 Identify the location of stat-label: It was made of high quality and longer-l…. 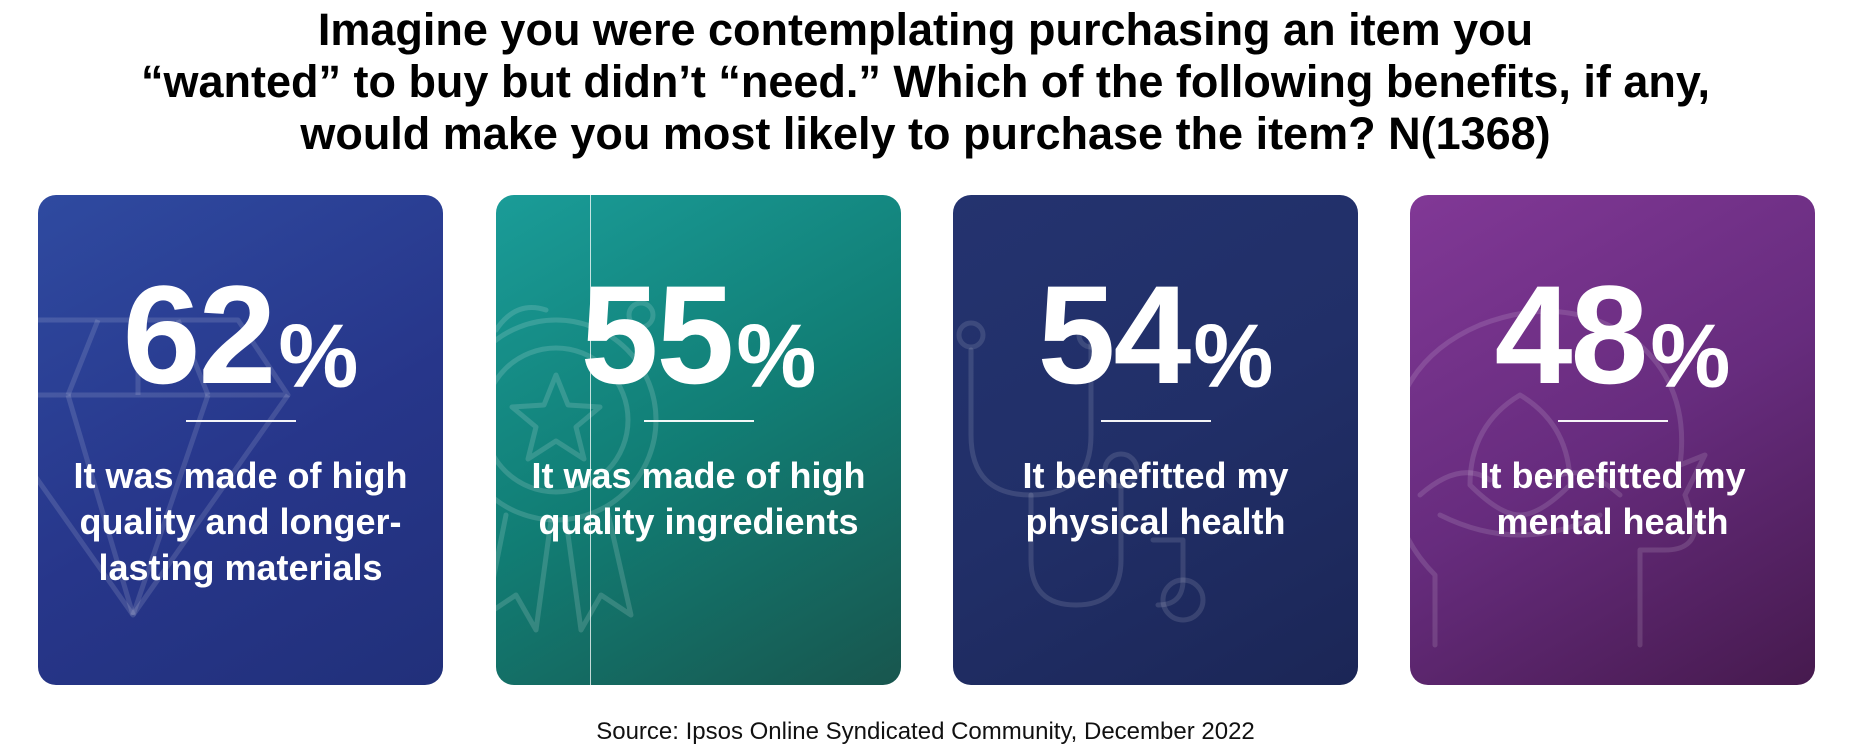
(240, 521).